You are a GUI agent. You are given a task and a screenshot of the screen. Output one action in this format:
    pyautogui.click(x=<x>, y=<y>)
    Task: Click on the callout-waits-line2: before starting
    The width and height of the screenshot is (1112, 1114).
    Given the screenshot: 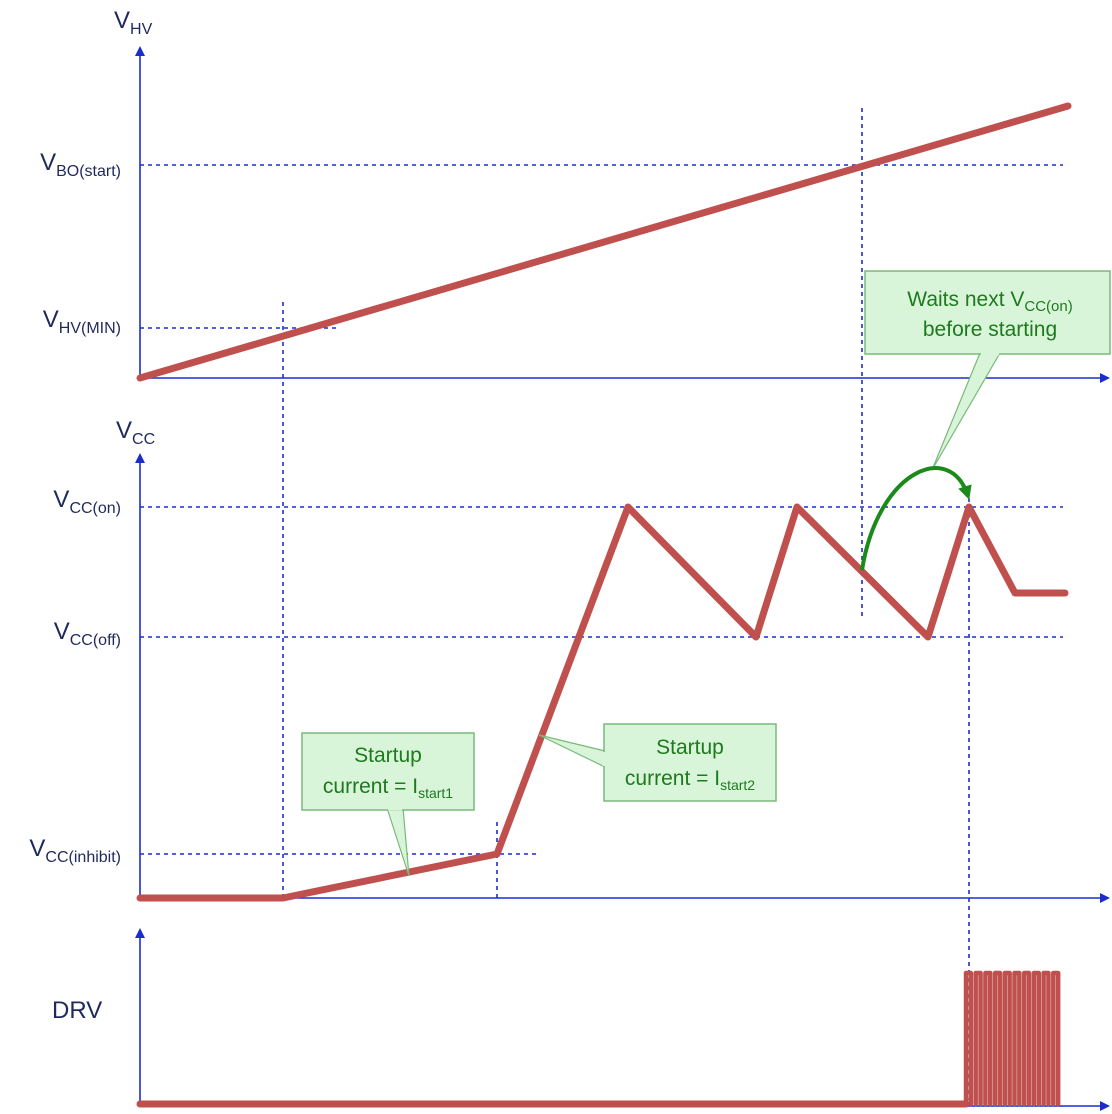 What is the action you would take?
    pyautogui.click(x=990, y=329)
    